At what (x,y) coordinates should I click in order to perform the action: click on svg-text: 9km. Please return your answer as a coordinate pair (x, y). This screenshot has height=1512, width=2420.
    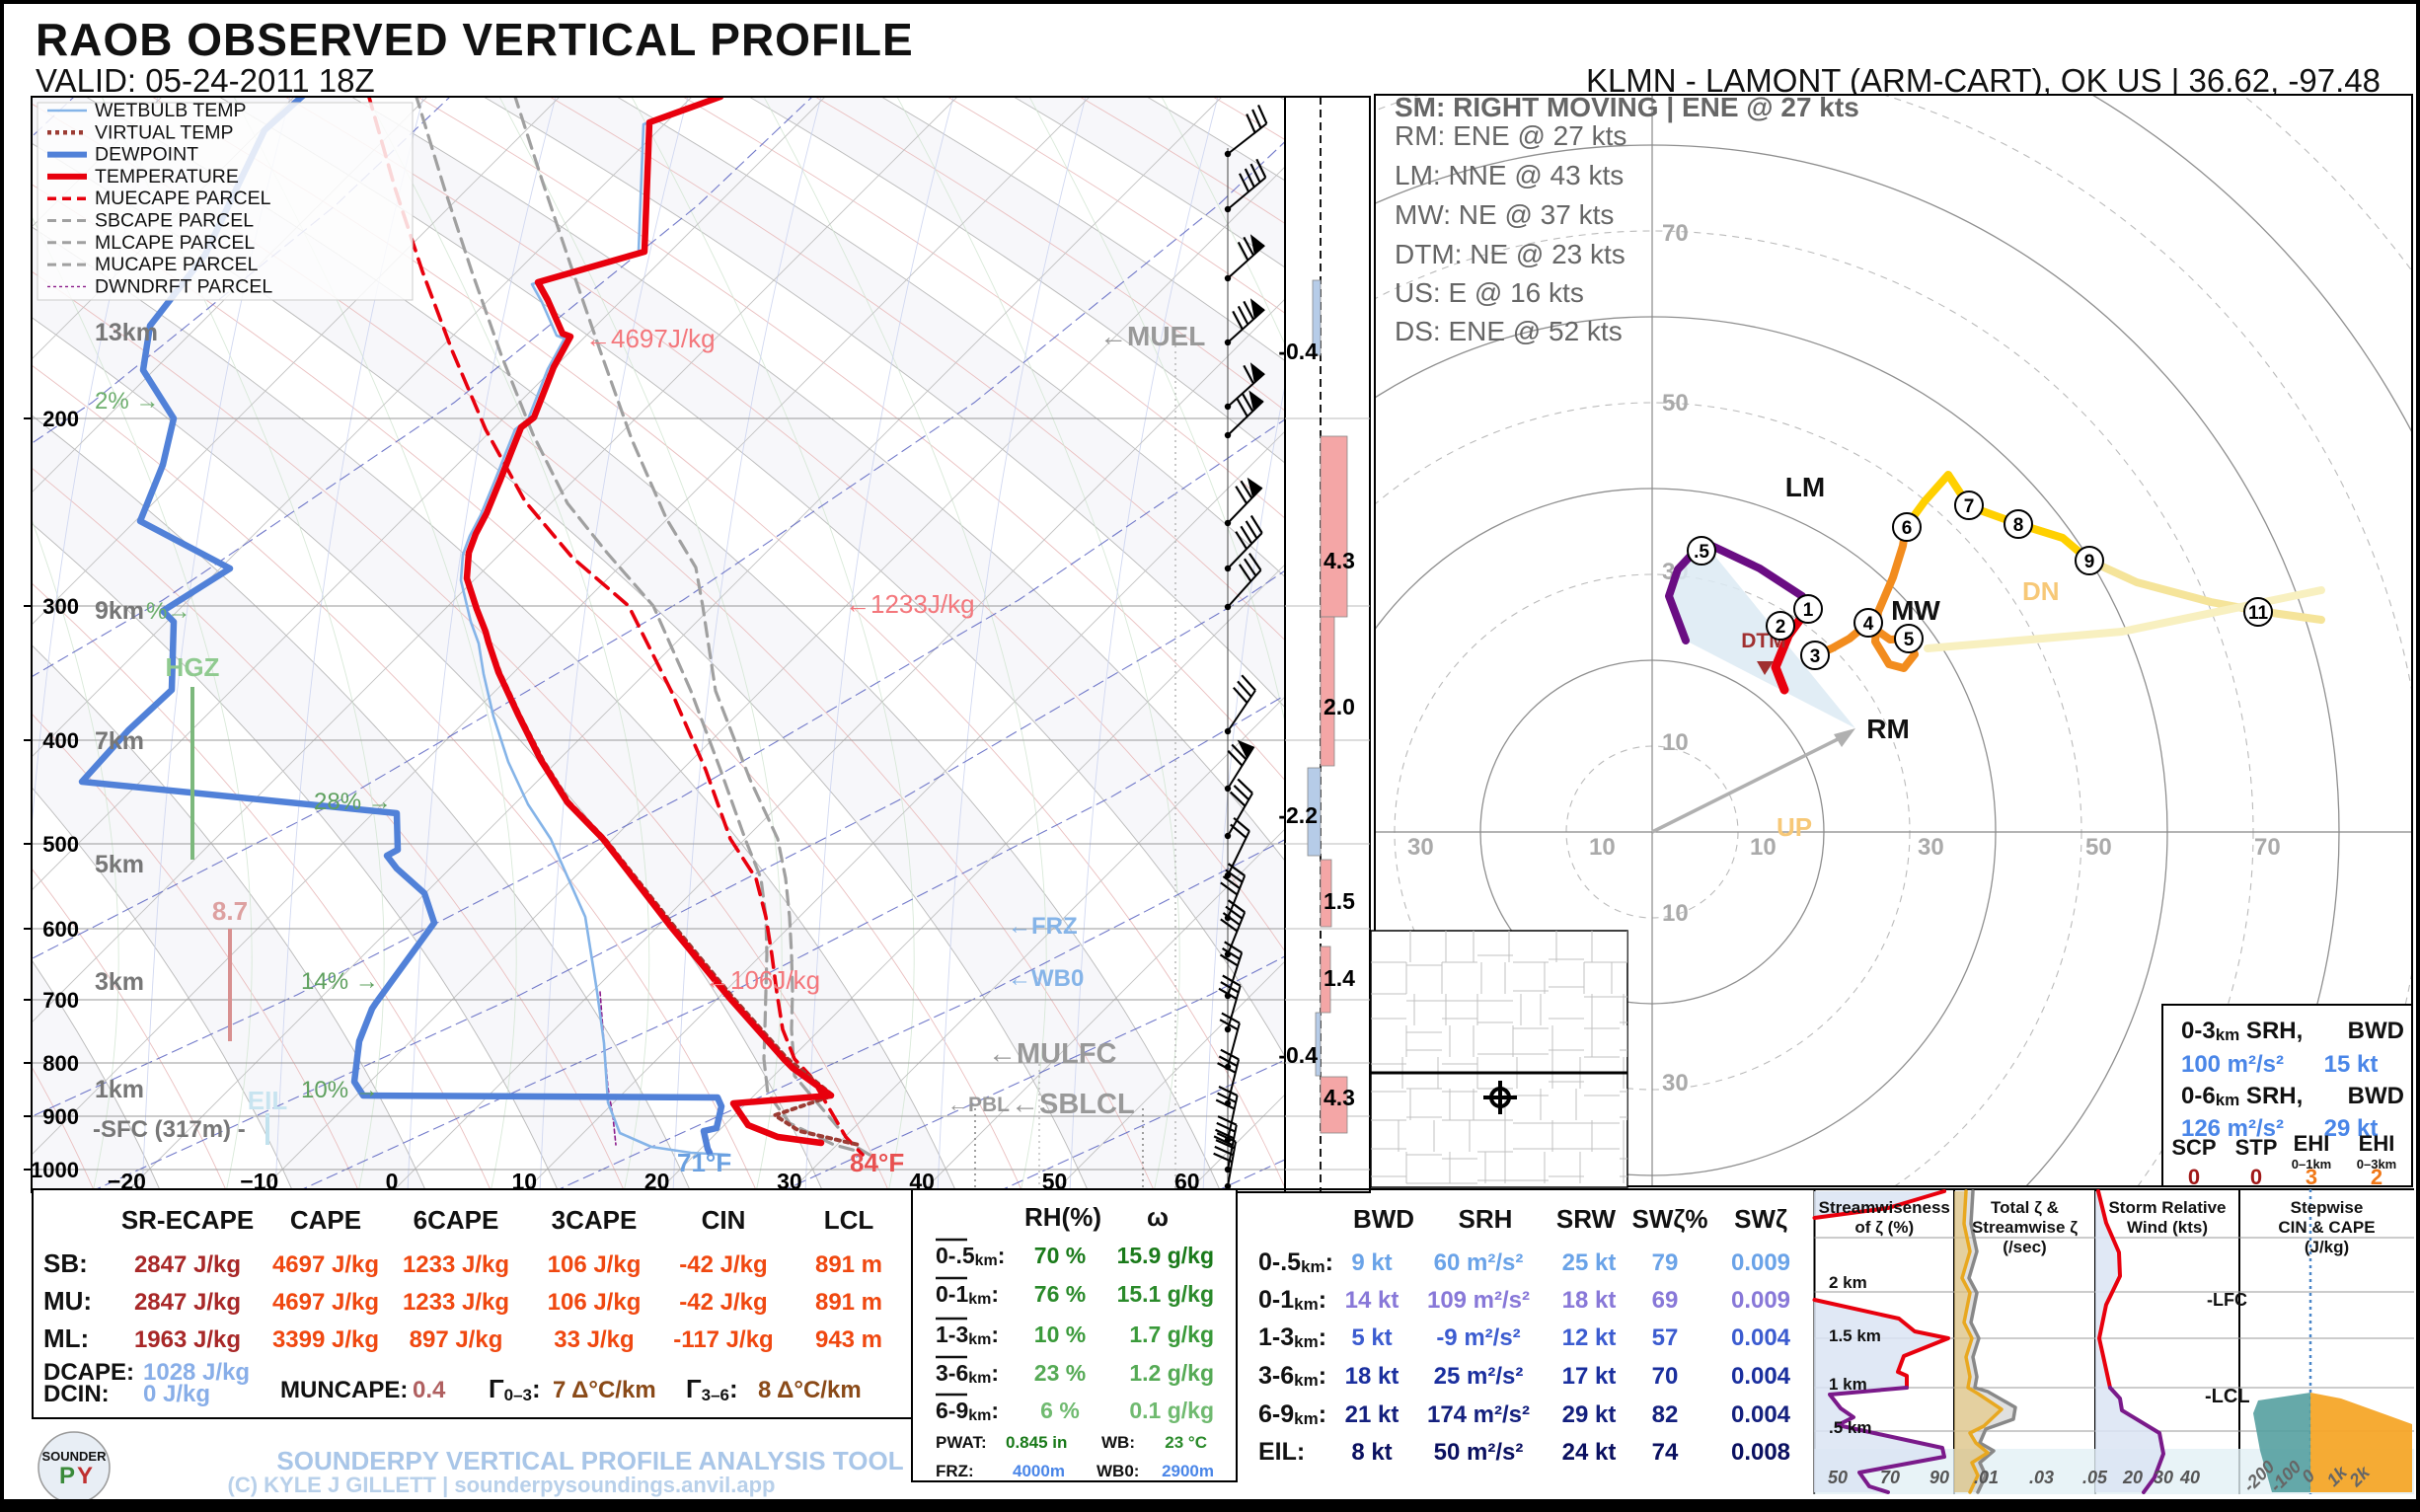
    Looking at the image, I should click on (119, 611).